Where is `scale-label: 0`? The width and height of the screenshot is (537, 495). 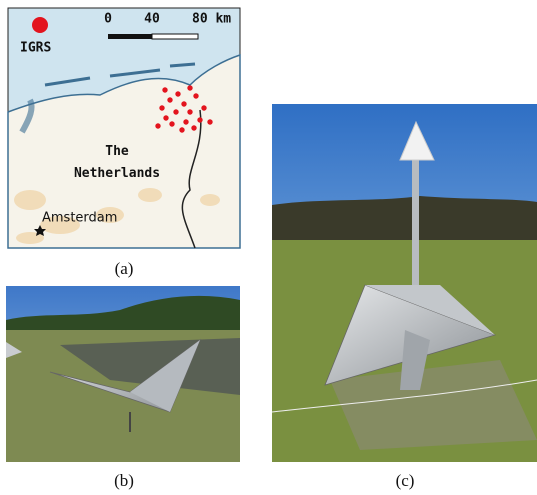
scale-label: 0 is located at coordinates (108, 19).